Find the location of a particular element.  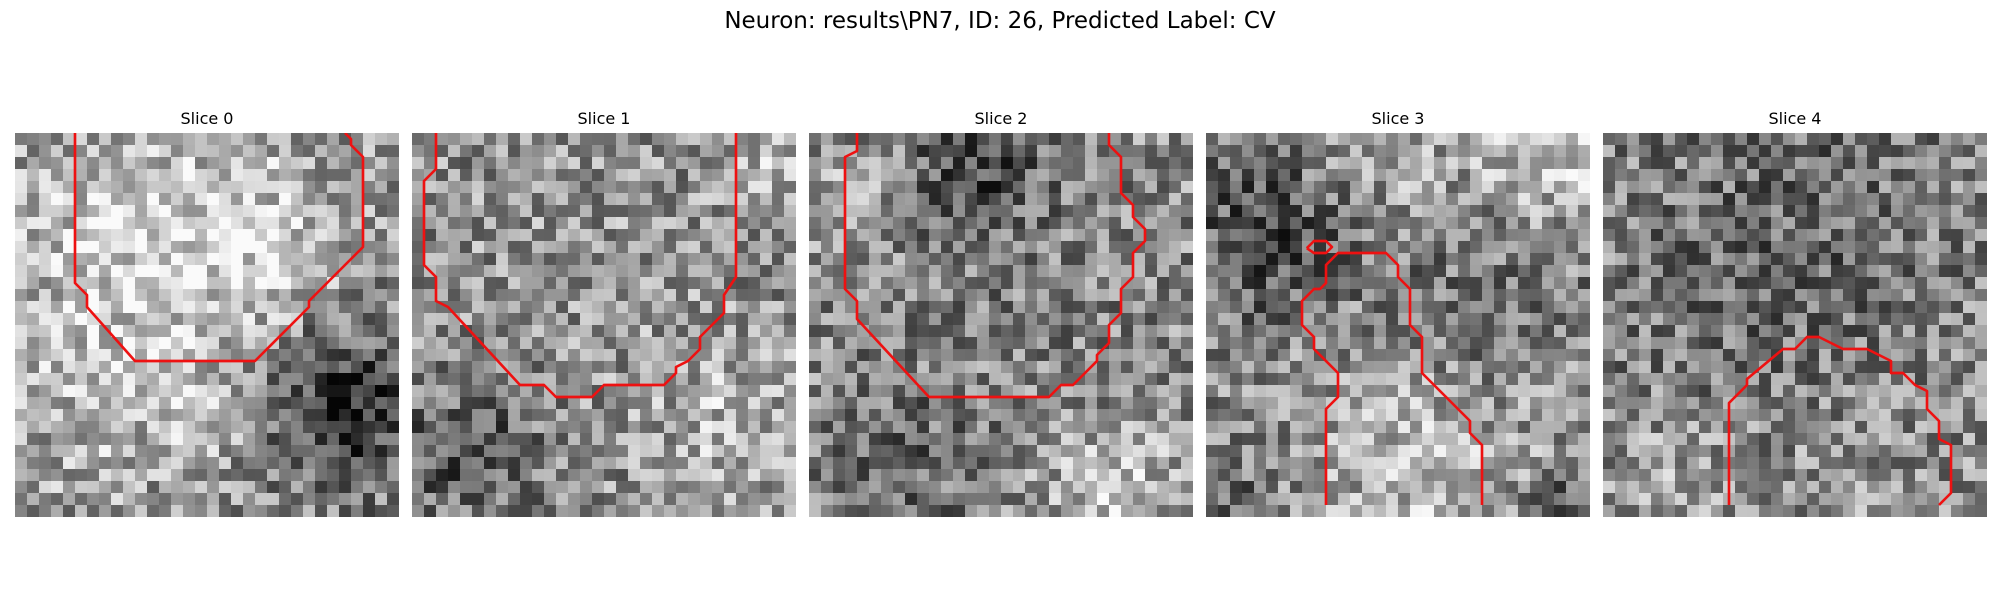

slice-title: Slice 1 is located at coordinates (604, 118).